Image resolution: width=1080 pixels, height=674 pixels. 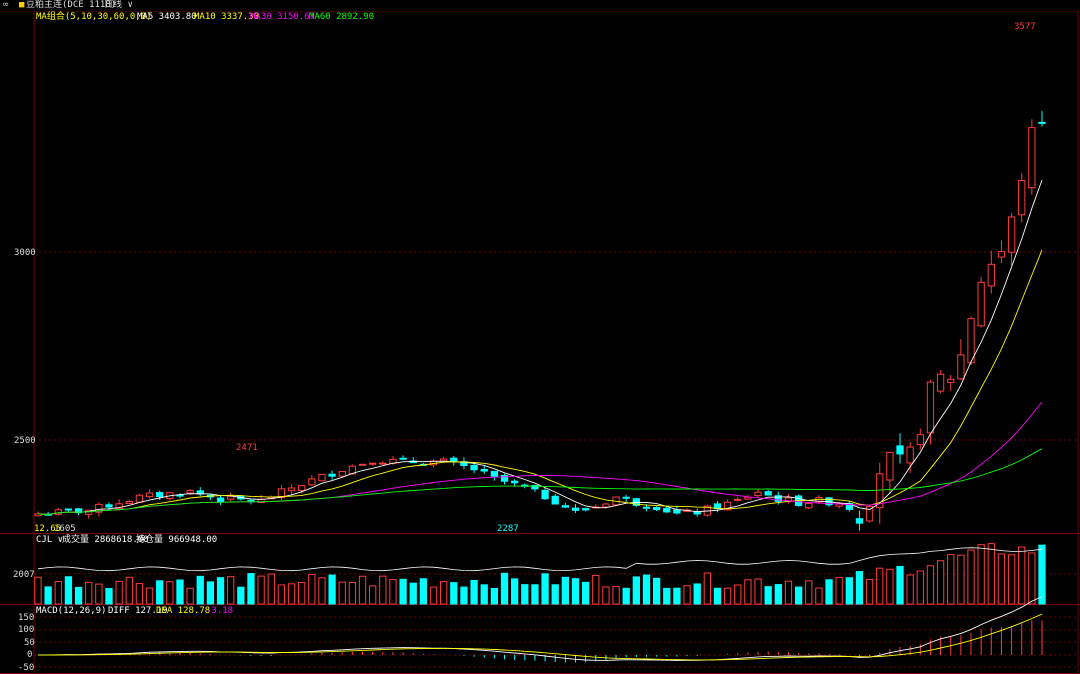 I want to click on open-interest-line, so click(x=540, y=559).